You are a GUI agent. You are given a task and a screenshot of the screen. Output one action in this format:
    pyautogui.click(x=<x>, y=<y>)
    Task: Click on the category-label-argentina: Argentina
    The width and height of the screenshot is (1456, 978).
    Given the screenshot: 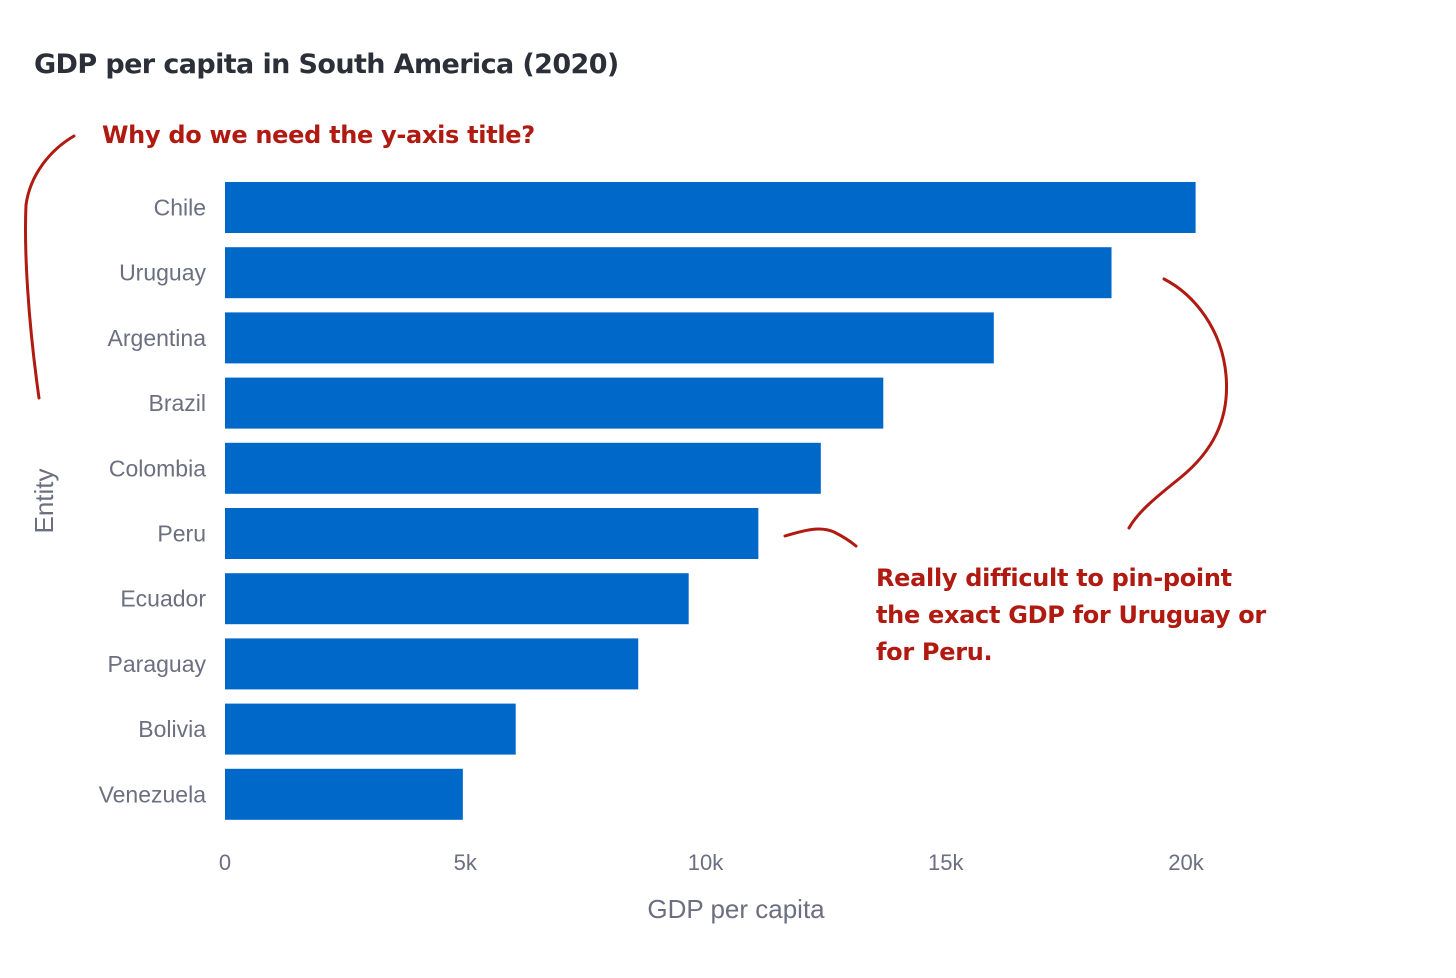 What is the action you would take?
    pyautogui.click(x=157, y=338)
    